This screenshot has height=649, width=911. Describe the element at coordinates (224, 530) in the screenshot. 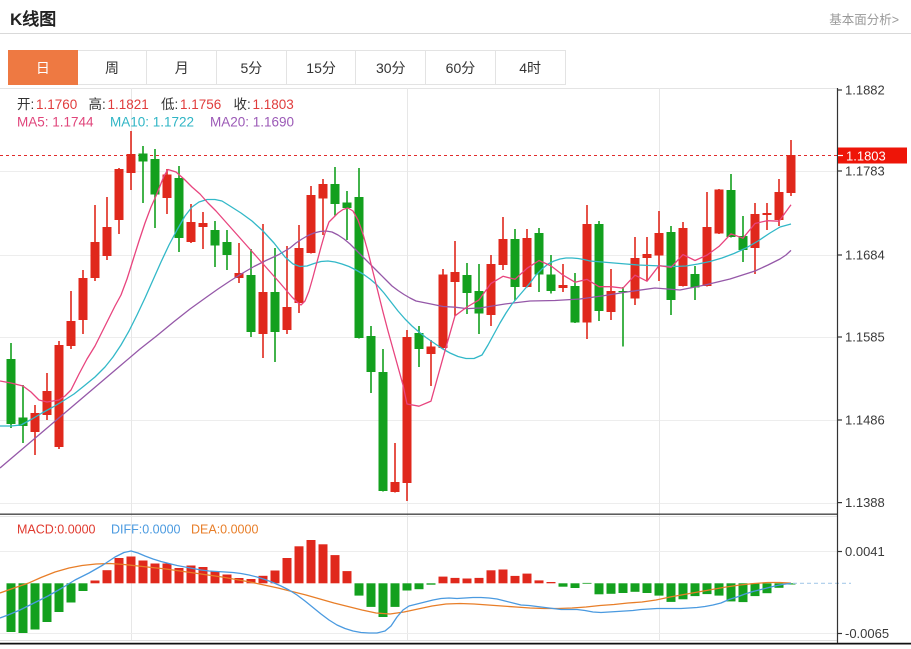

I see `svg-text: DEA:0.0000` at that location.